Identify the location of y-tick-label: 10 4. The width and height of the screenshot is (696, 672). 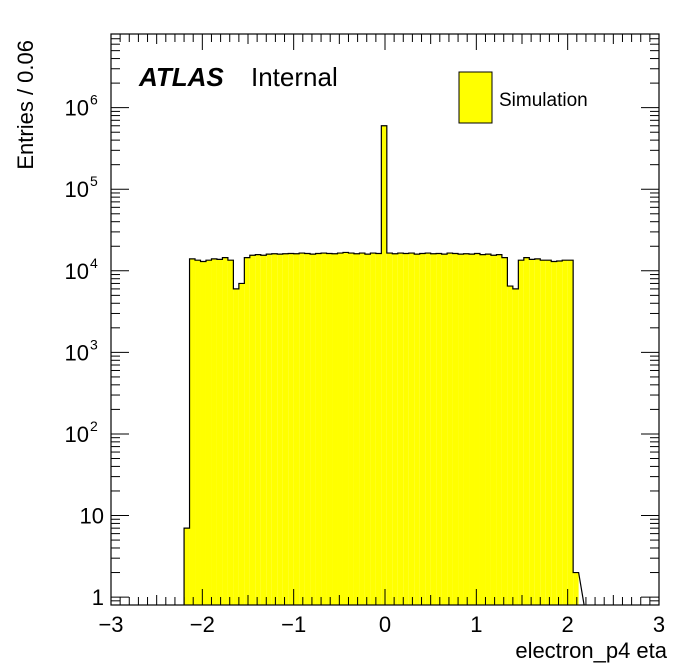
(81, 269).